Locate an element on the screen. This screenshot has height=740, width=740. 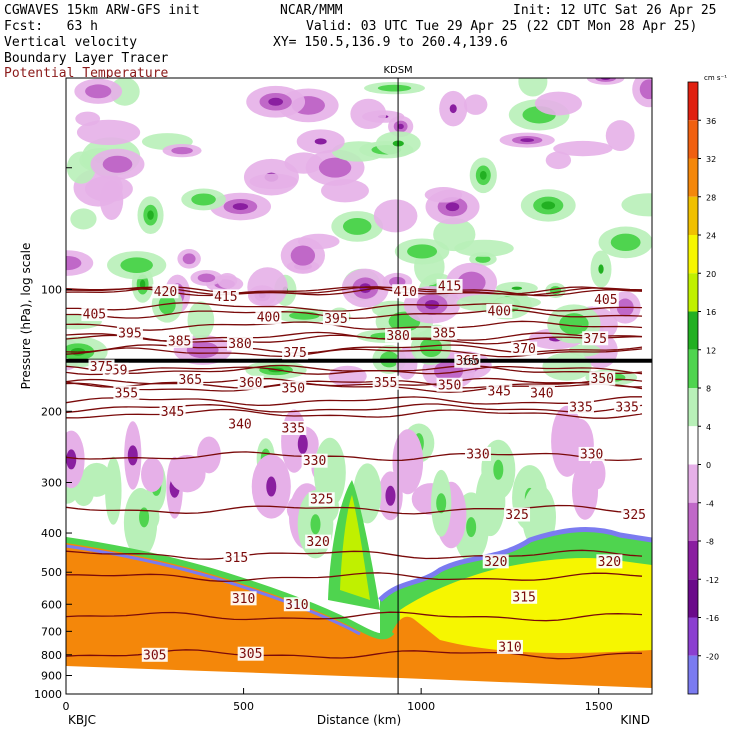
y-tick-label: 700 is located at coordinates (51, 631).